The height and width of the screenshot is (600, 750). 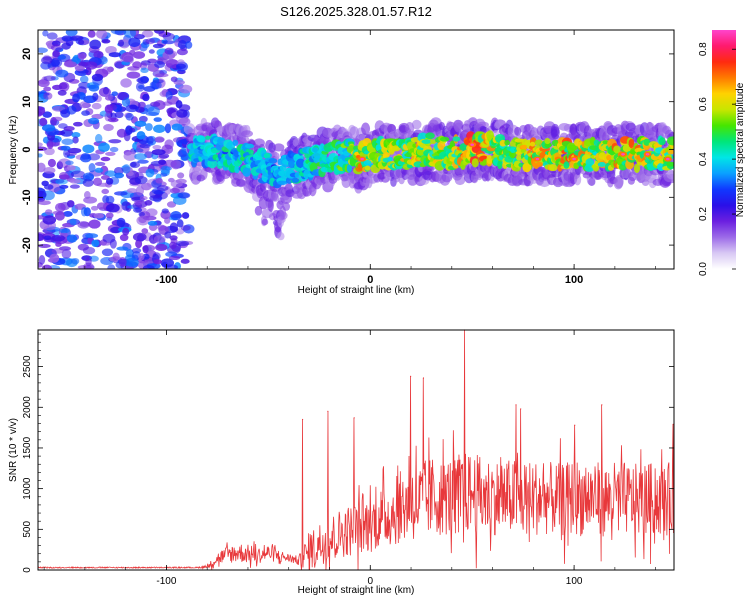 What do you see at coordinates (27, 447) in the screenshot?
I see `snr-y-tick-label: 1500` at bounding box center [27, 447].